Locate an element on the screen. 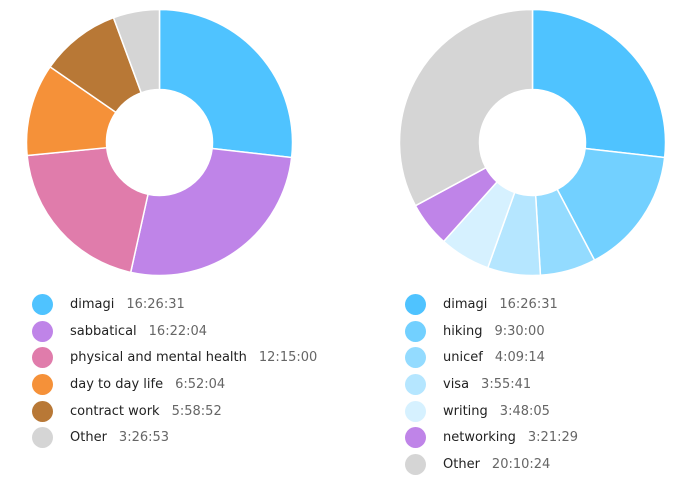 The image size is (689, 490). right-slice-other is located at coordinates (466, 107).